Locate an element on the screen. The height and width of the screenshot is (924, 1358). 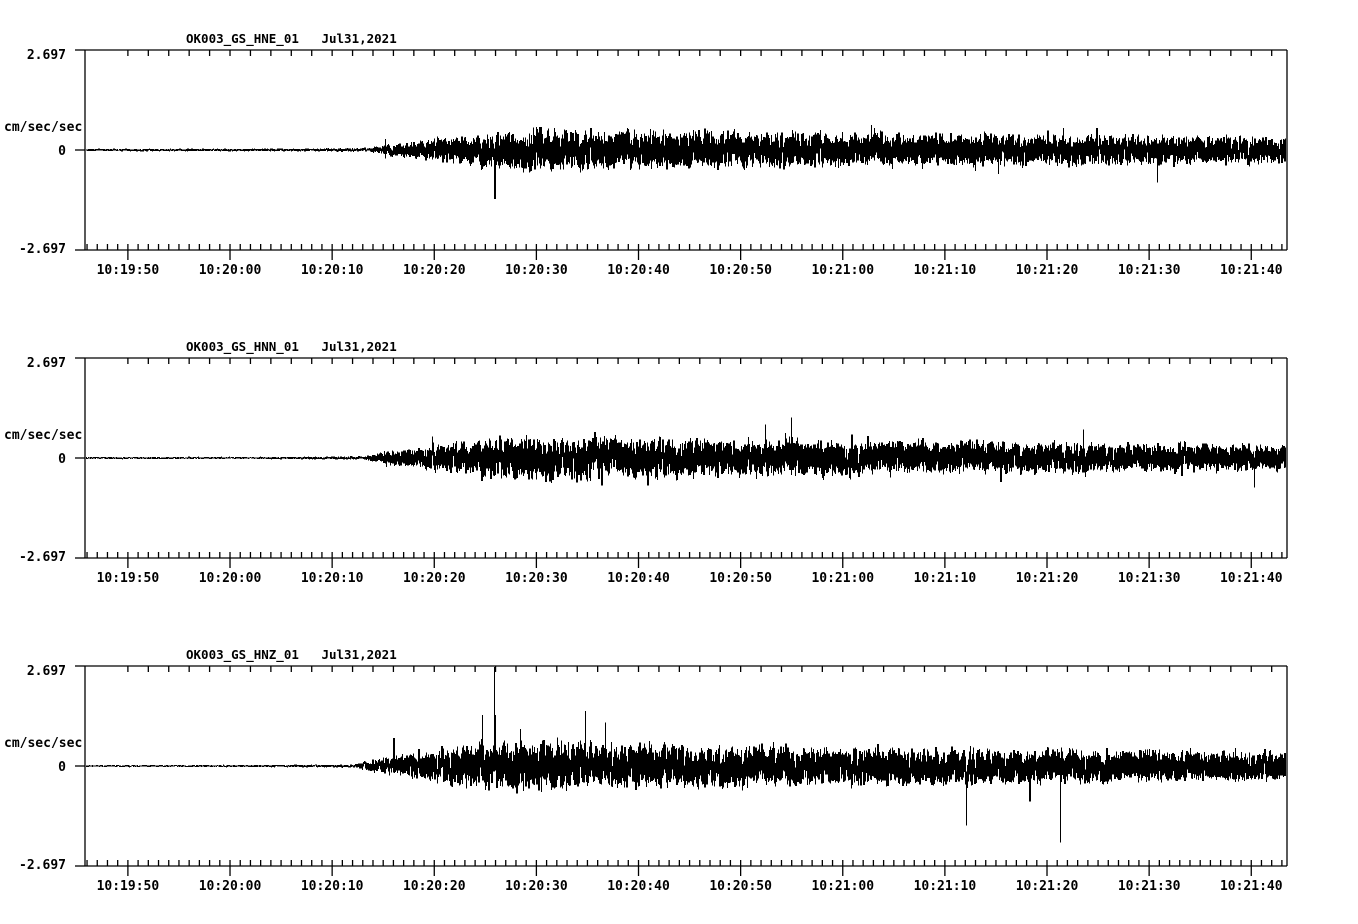
x-tick-label-hnz-11: 10:21:40 is located at coordinates (1251, 886).